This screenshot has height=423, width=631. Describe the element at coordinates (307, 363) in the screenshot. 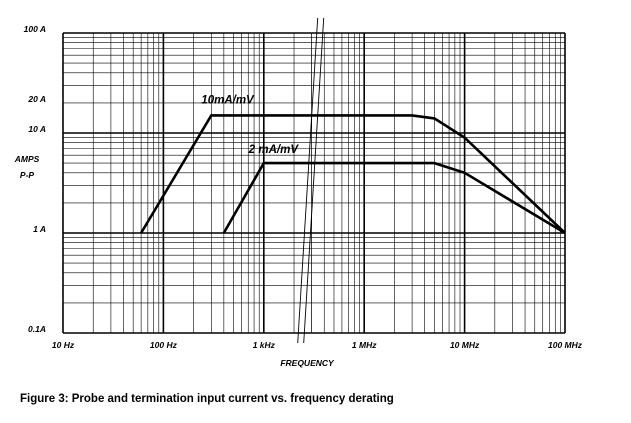

I see `x-axis-label: FREQUENCY` at that location.